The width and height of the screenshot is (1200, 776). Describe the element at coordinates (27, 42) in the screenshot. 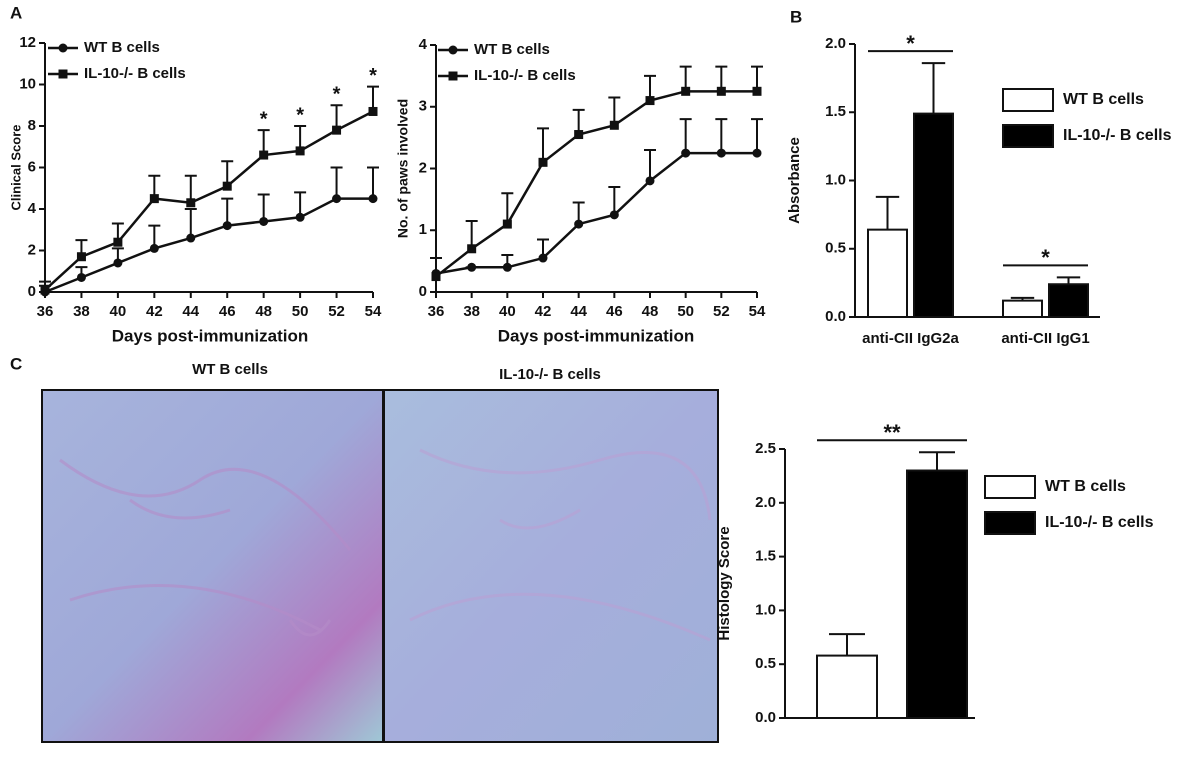

I see `y-tick-label: 12` at that location.